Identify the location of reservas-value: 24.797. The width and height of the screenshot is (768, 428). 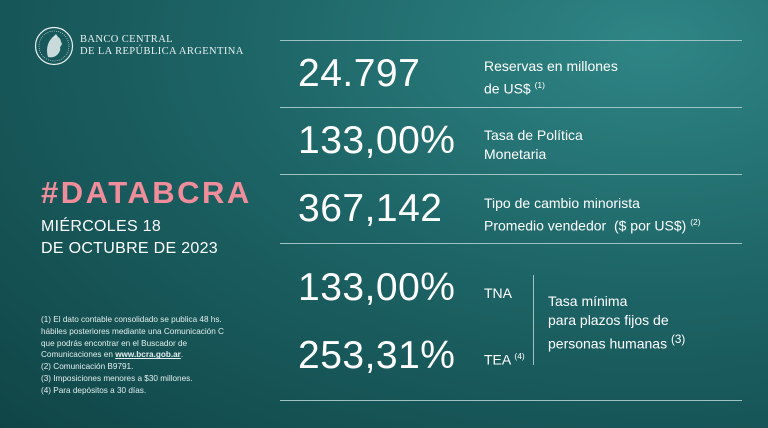
(359, 73).